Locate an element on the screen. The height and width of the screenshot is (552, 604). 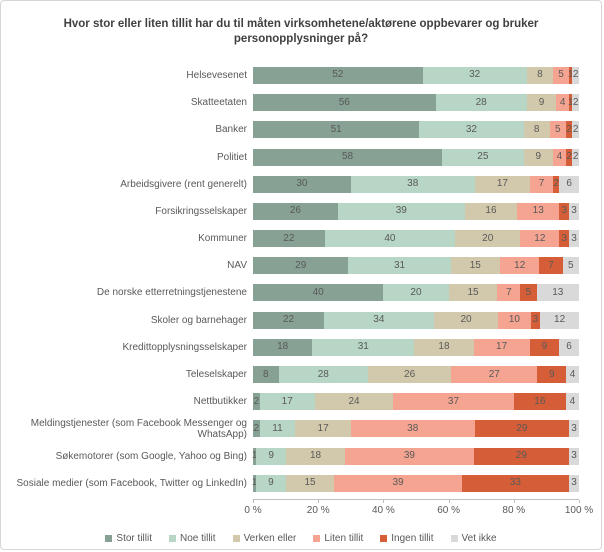
bar-segment-stor-tillit: 26 is located at coordinates (295, 211).